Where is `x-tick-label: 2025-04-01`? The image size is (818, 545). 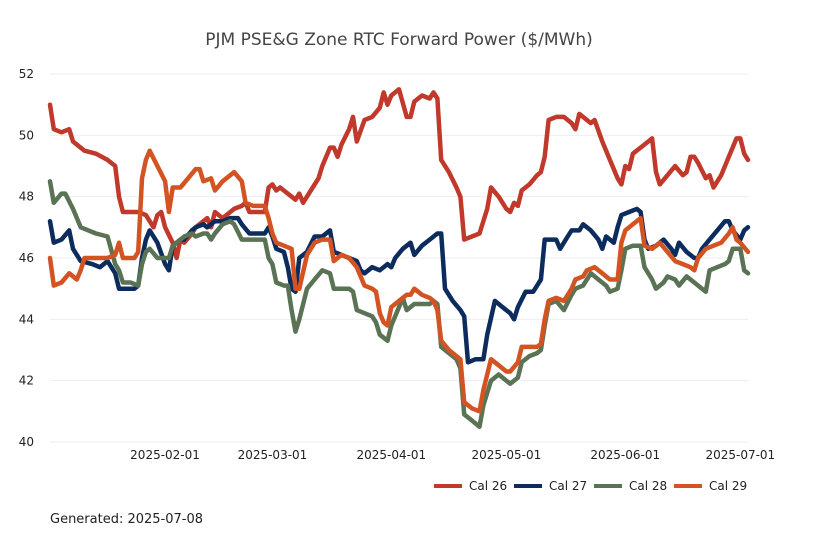
x-tick-label: 2025-04-01 is located at coordinates (391, 455).